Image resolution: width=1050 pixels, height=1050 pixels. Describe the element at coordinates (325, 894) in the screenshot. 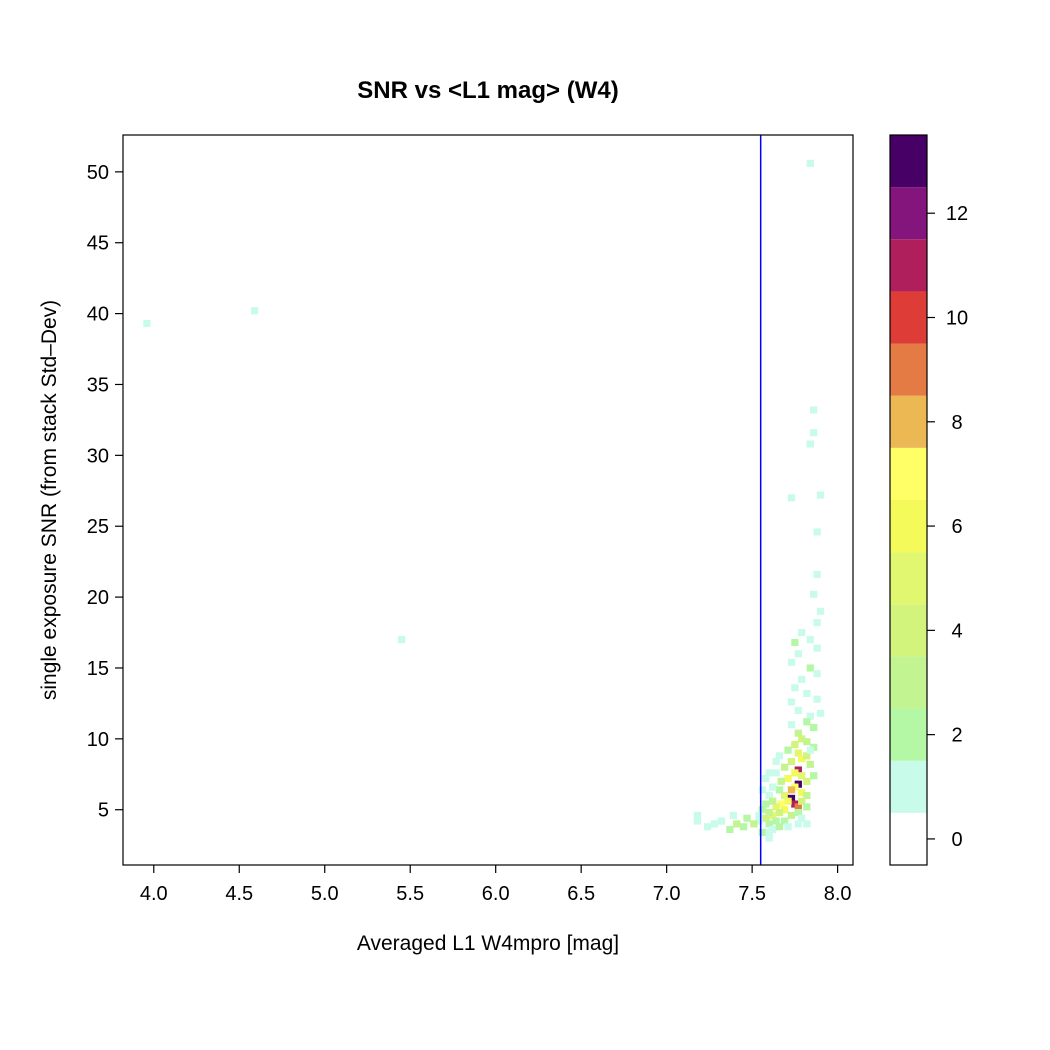

I see `x-tick-label: 5.0` at that location.